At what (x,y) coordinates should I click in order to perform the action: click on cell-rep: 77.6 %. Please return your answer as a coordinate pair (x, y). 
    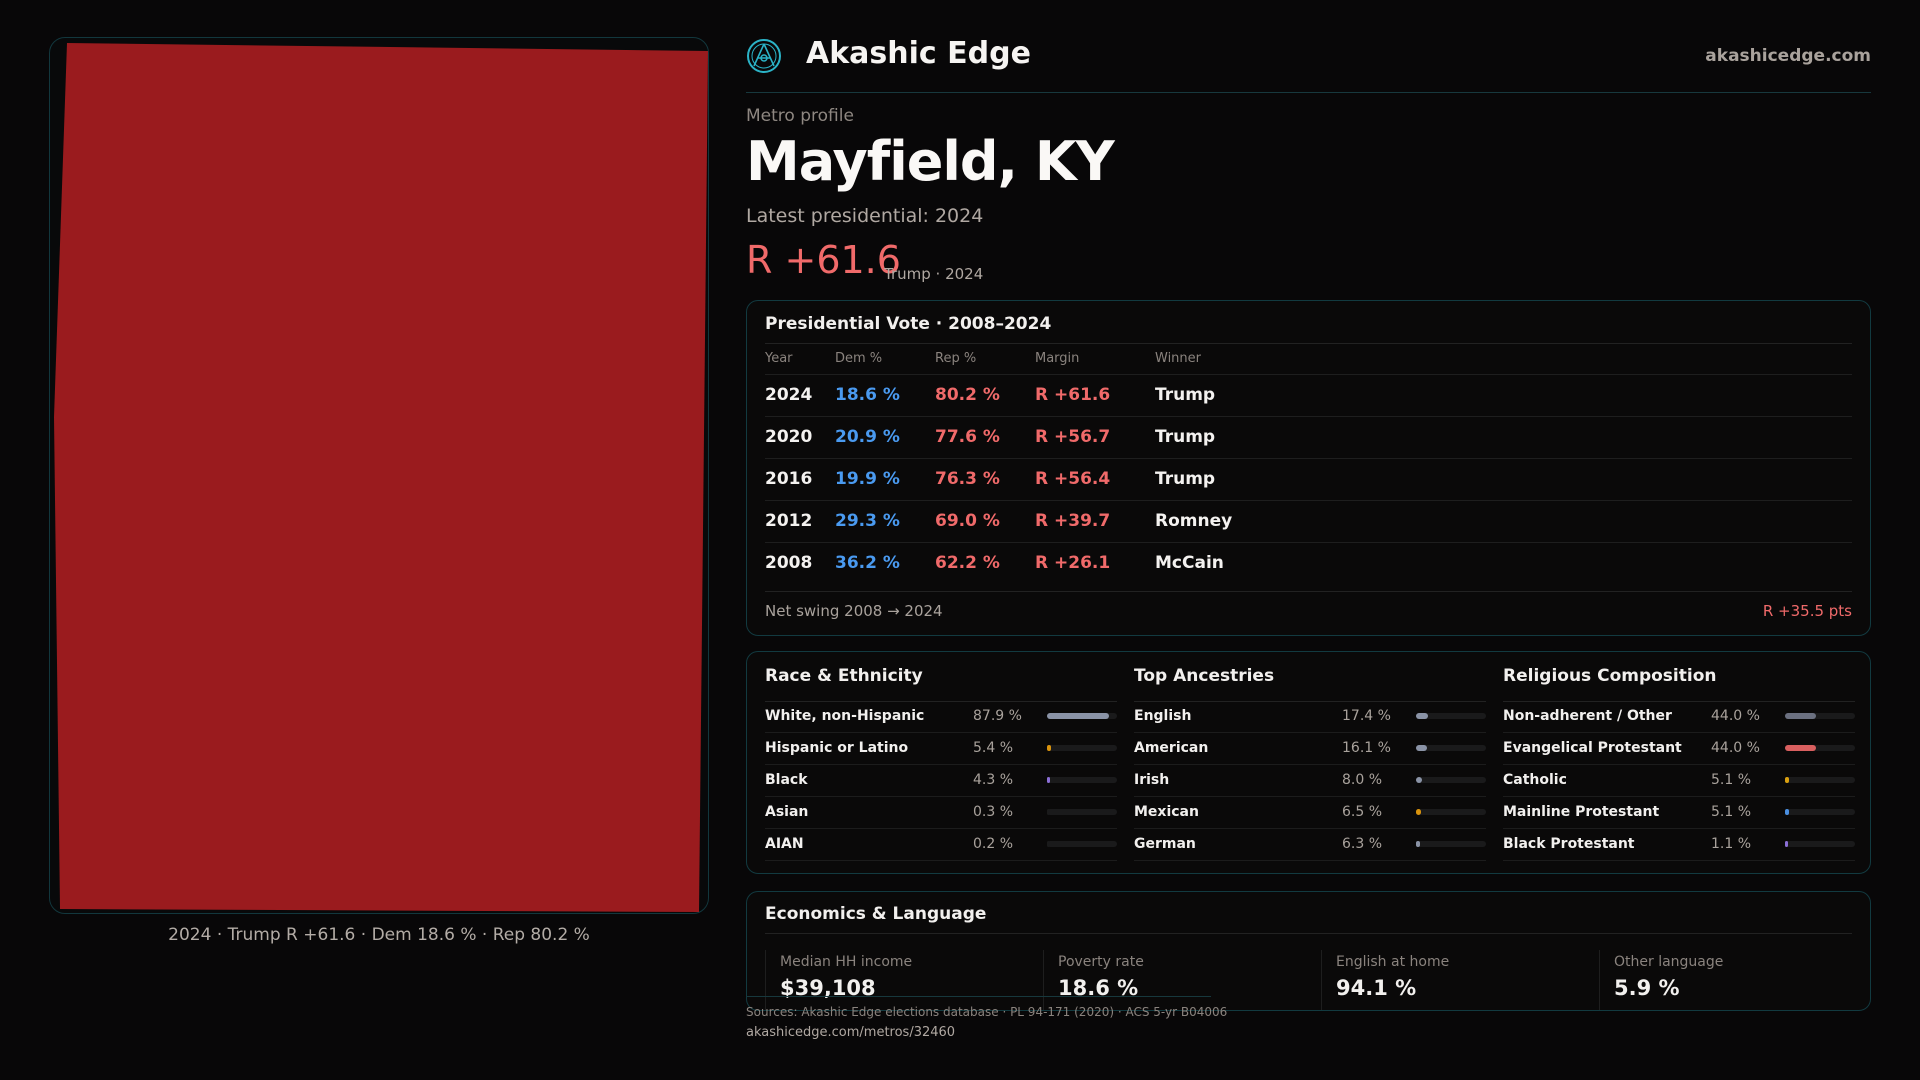
    Looking at the image, I should click on (967, 437).